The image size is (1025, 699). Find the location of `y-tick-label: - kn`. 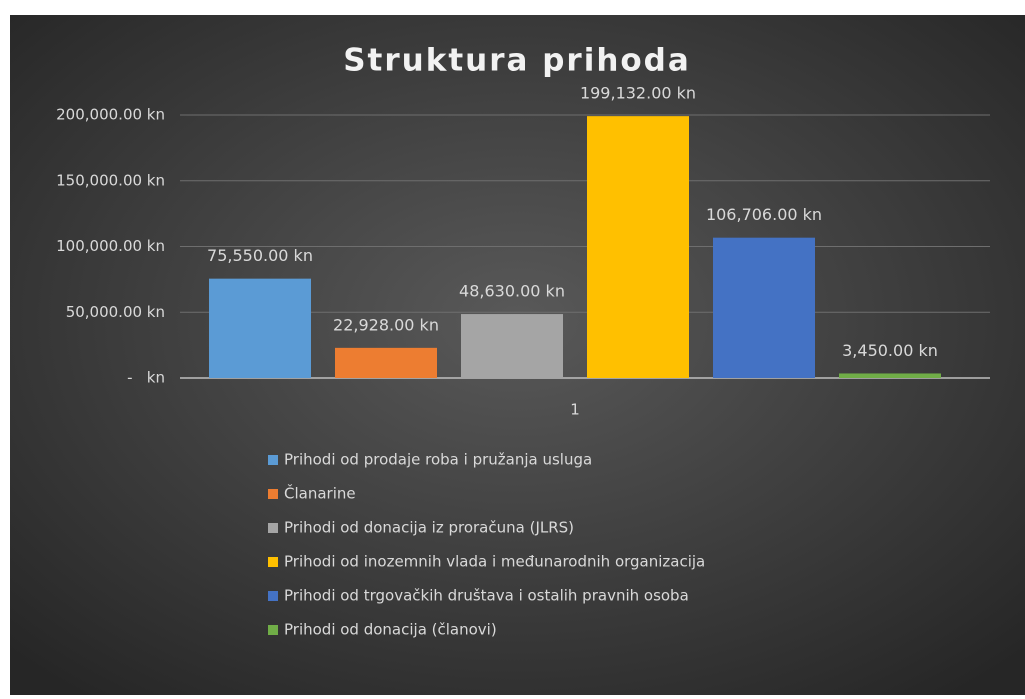

y-tick-label: - kn is located at coordinates (146, 378).